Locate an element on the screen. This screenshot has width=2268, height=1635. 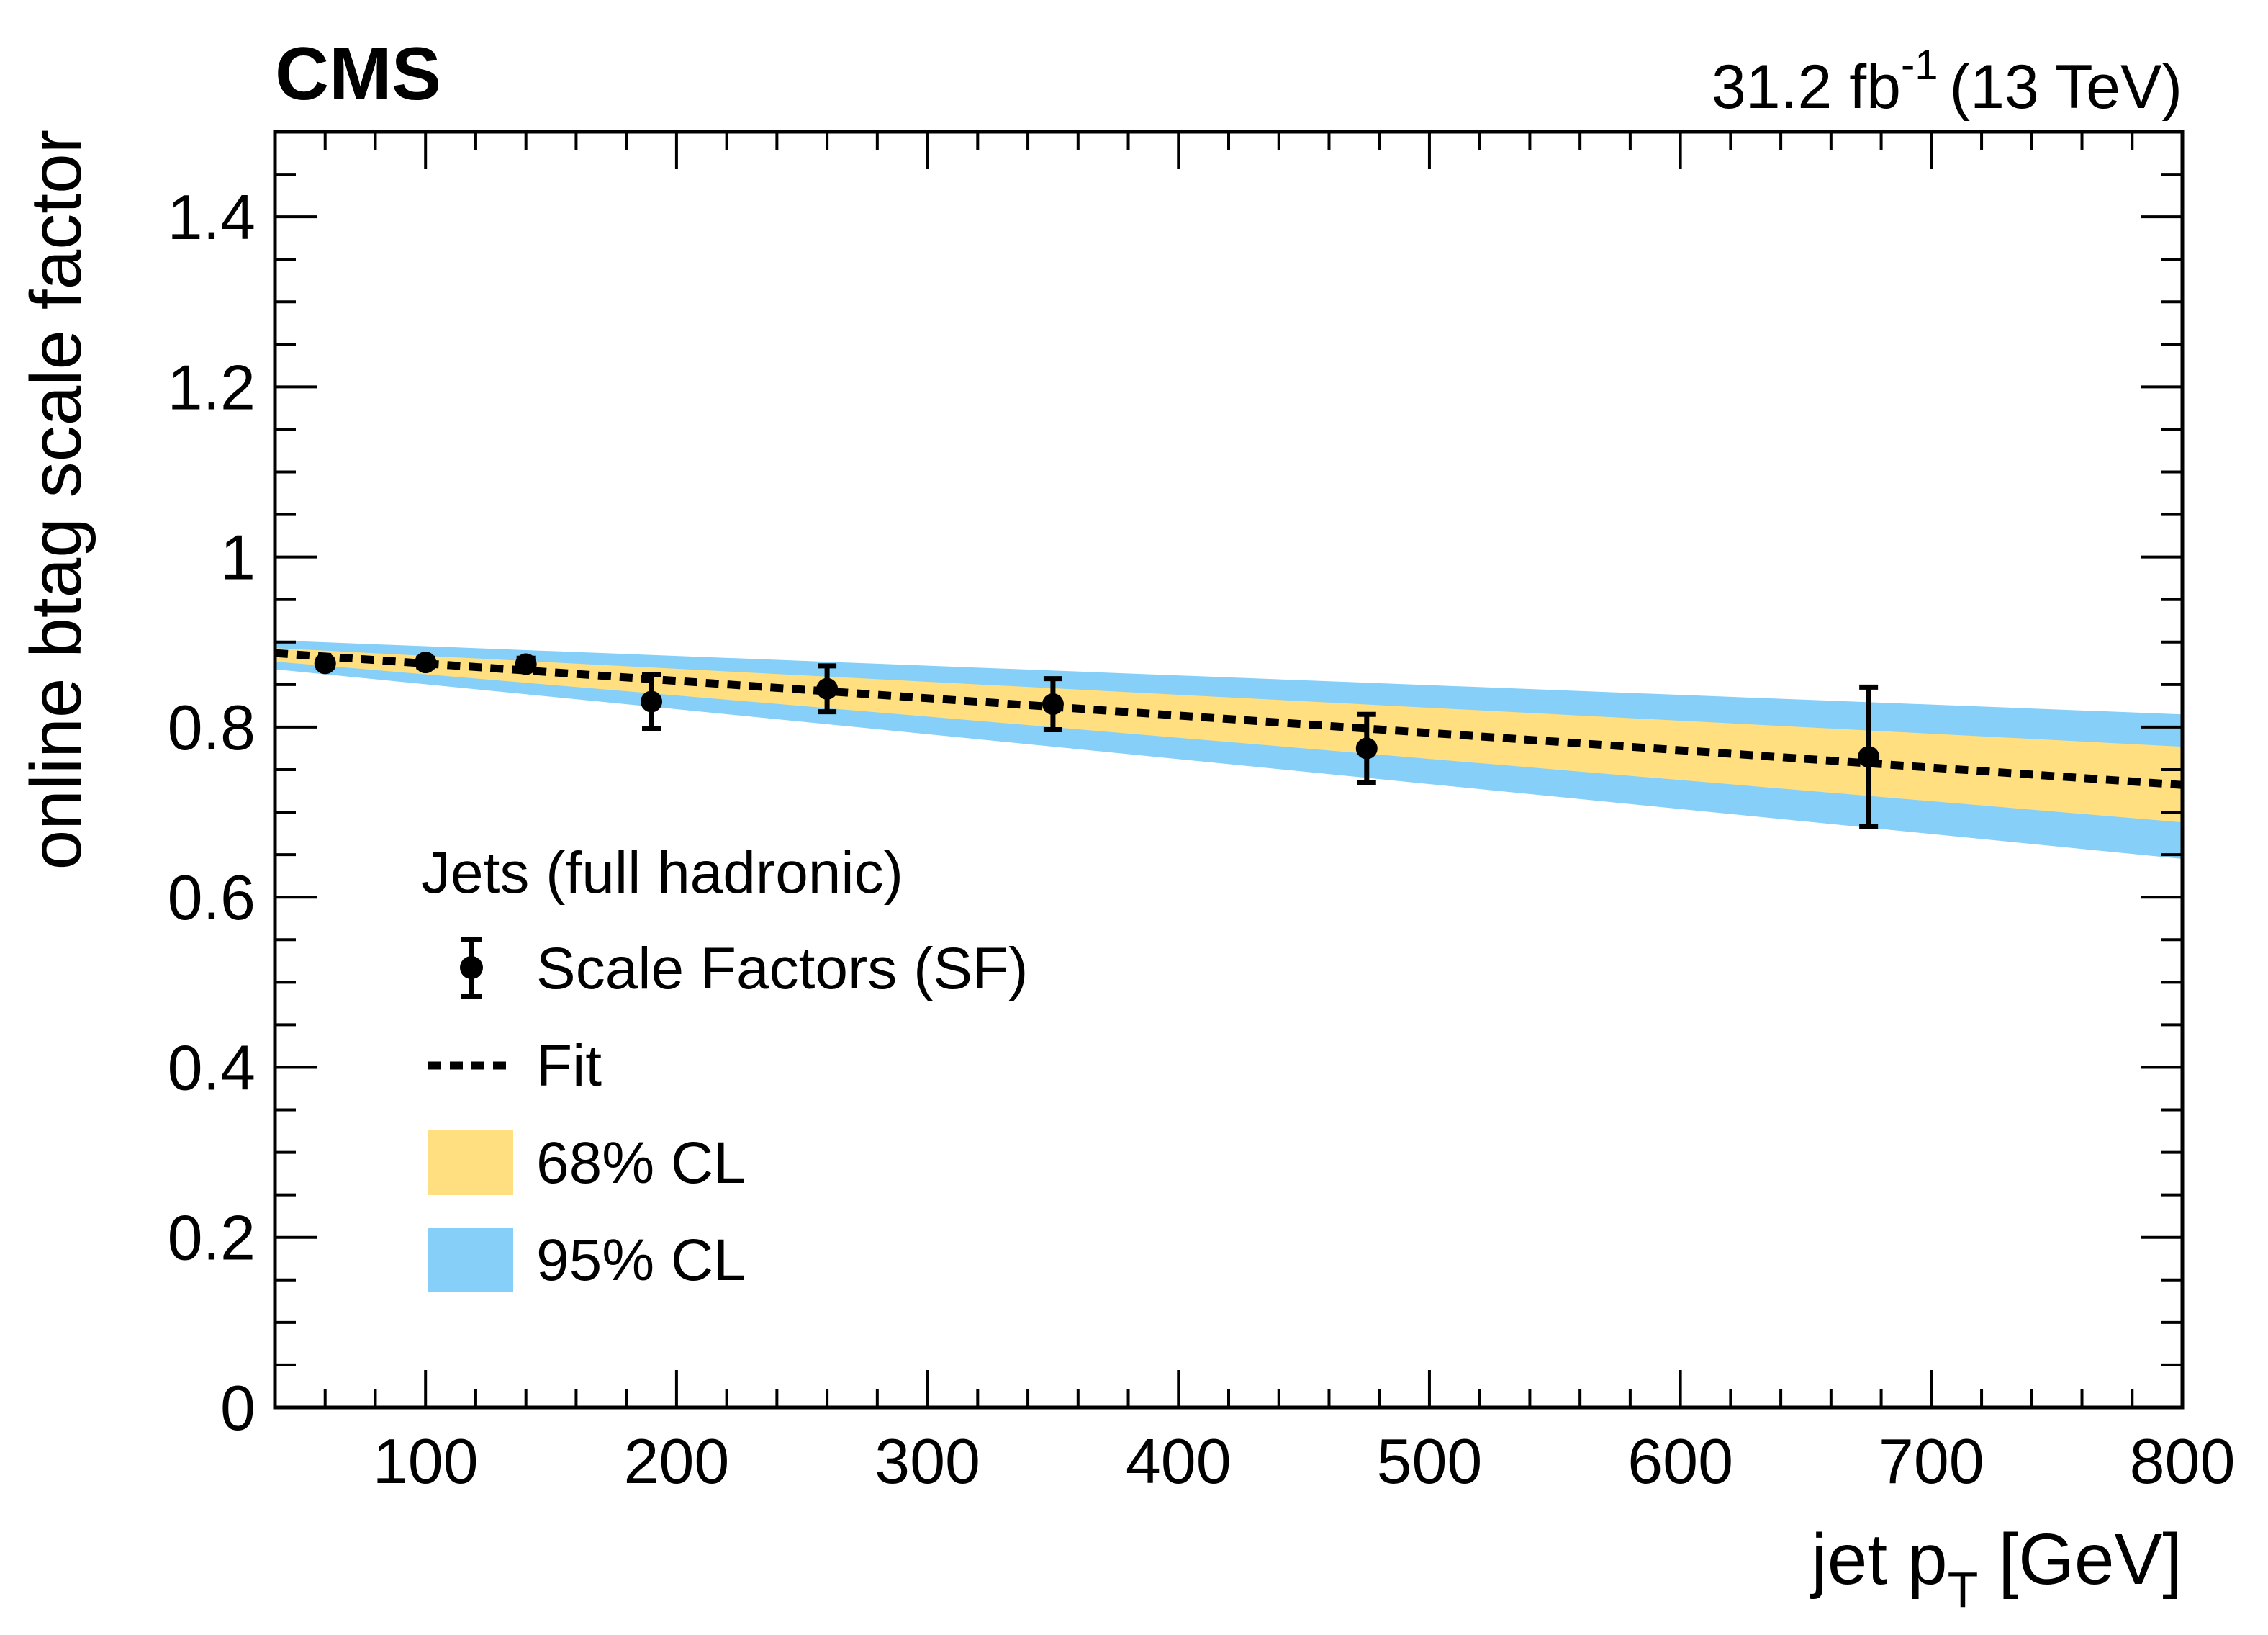
x-tick-label-600: 600 is located at coordinates (1680, 1461).